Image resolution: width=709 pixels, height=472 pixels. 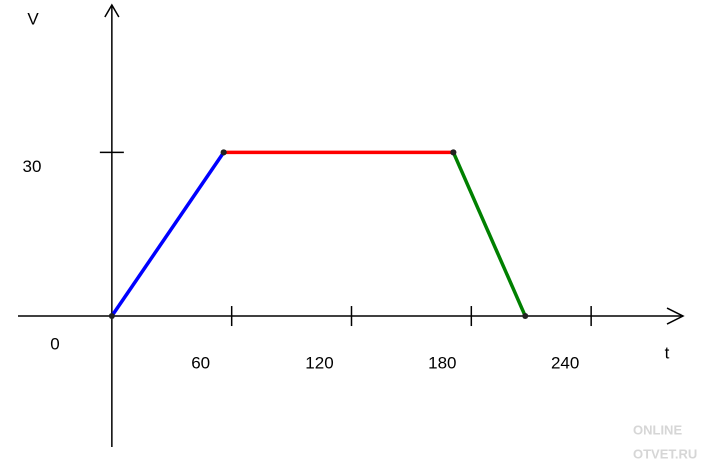 I want to click on x-axis-label: t, so click(x=667, y=352).